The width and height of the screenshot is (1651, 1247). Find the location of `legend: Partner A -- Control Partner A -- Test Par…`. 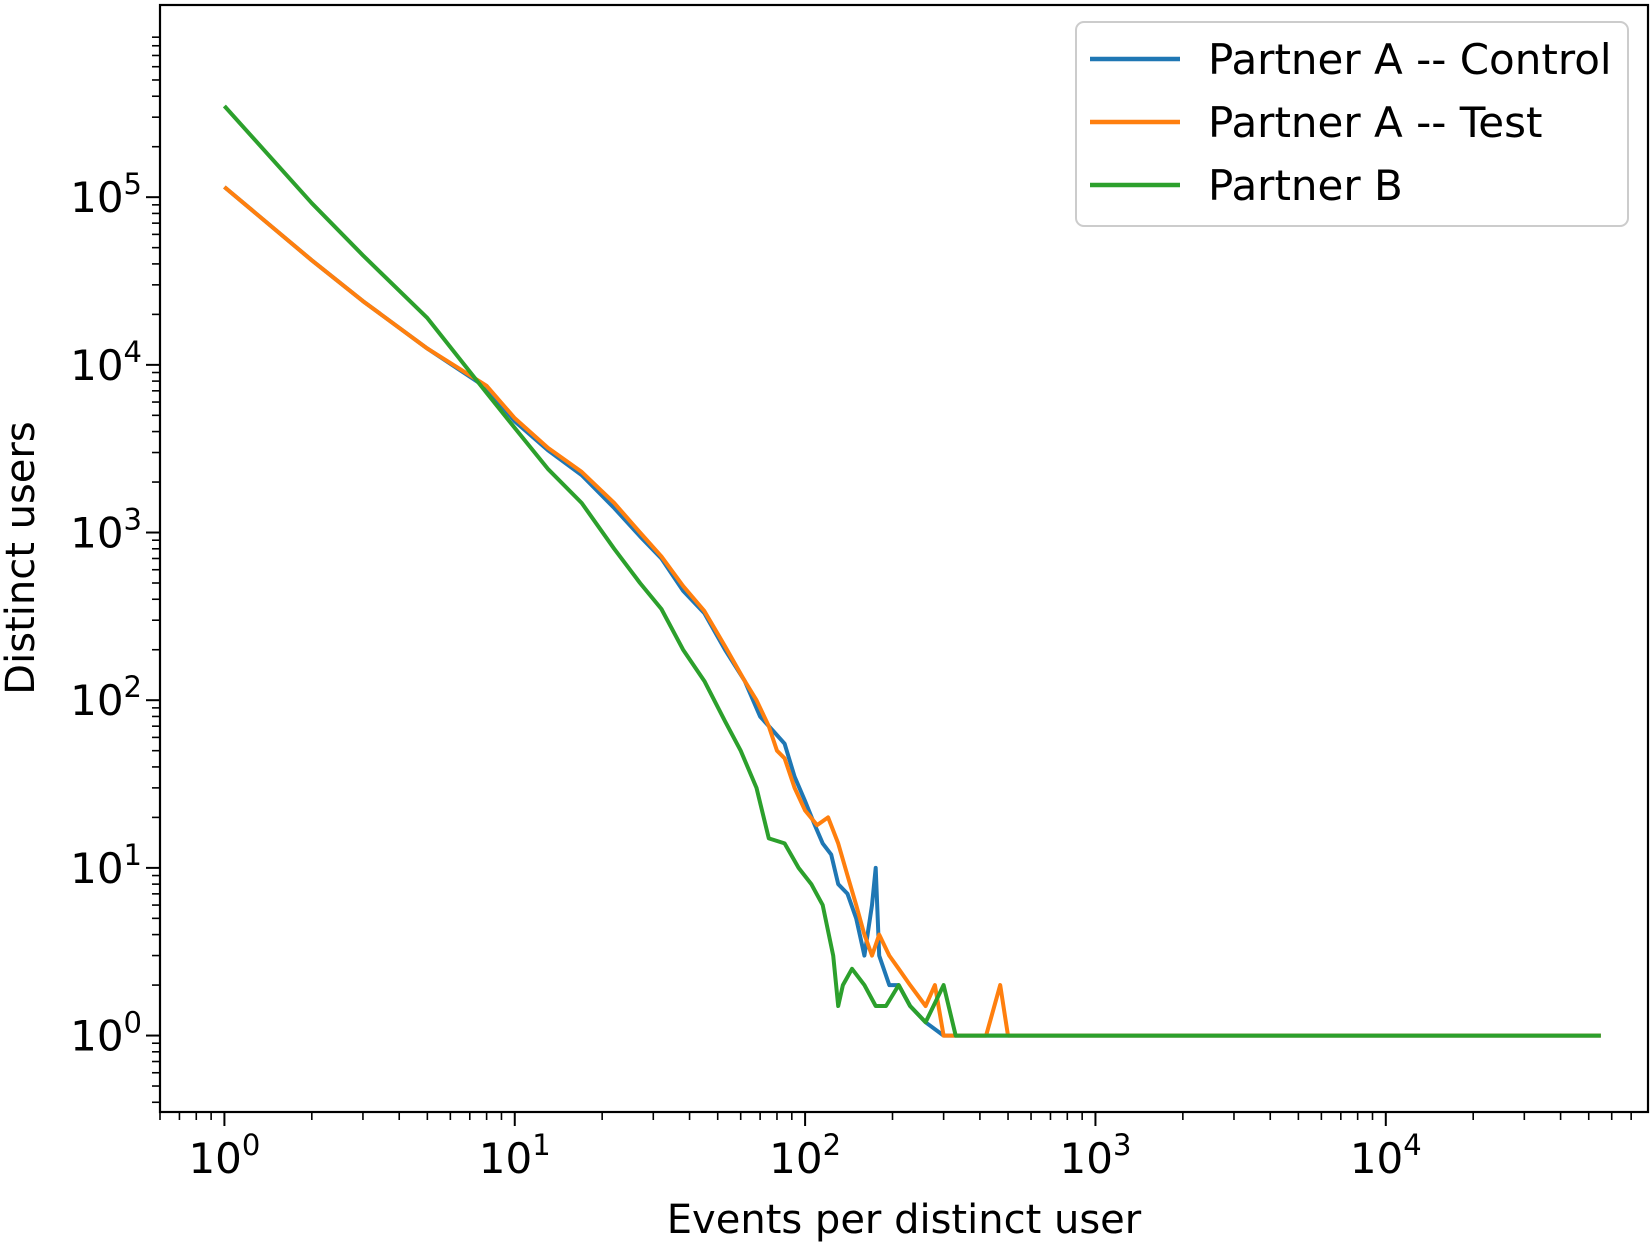

legend: Partner A -- Control Partner A -- Test Par… is located at coordinates (1352, 124).